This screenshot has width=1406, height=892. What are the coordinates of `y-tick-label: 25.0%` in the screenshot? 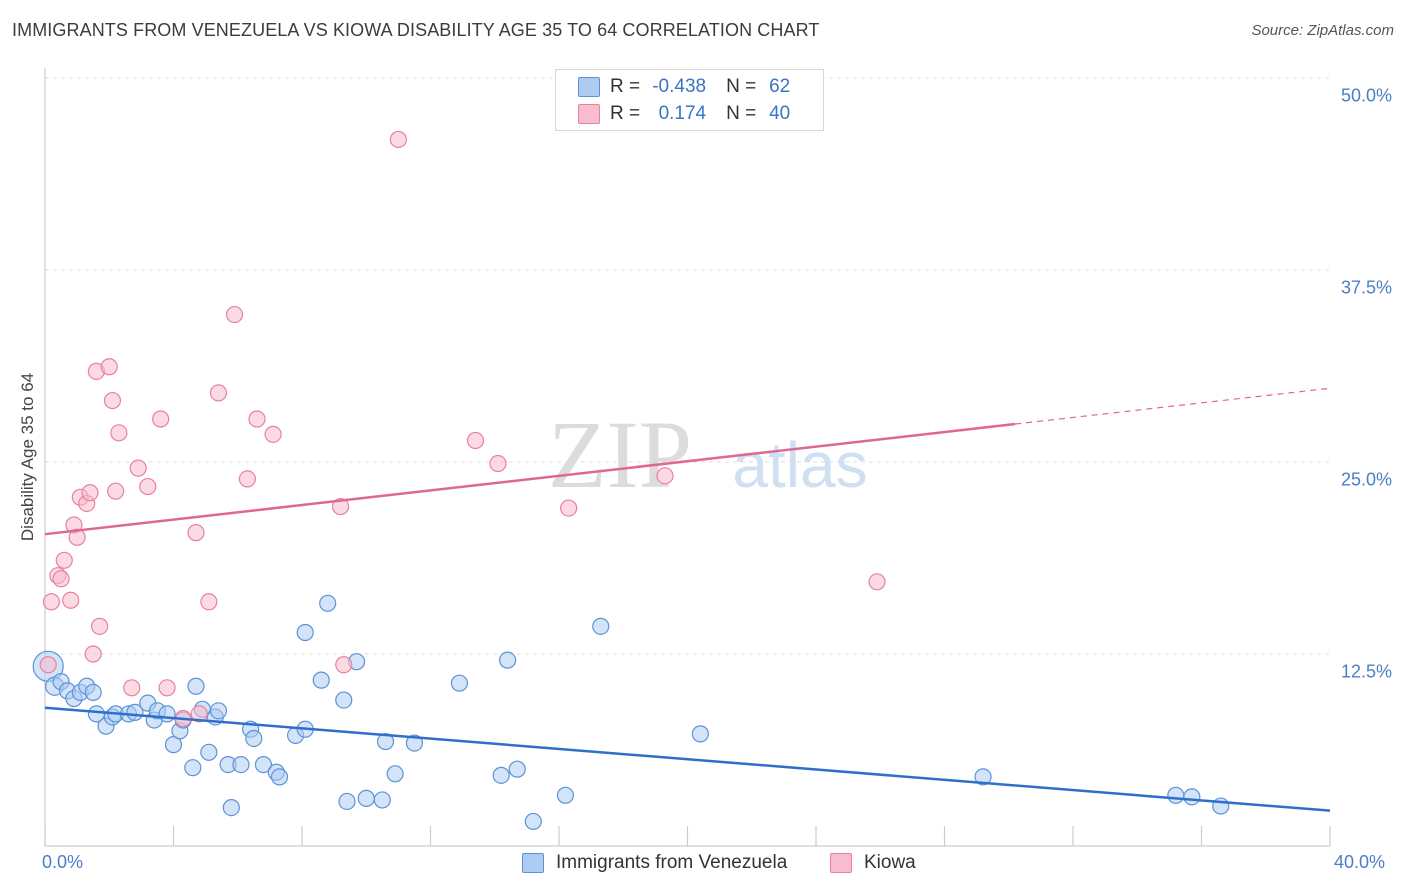 It's located at (1366, 479).